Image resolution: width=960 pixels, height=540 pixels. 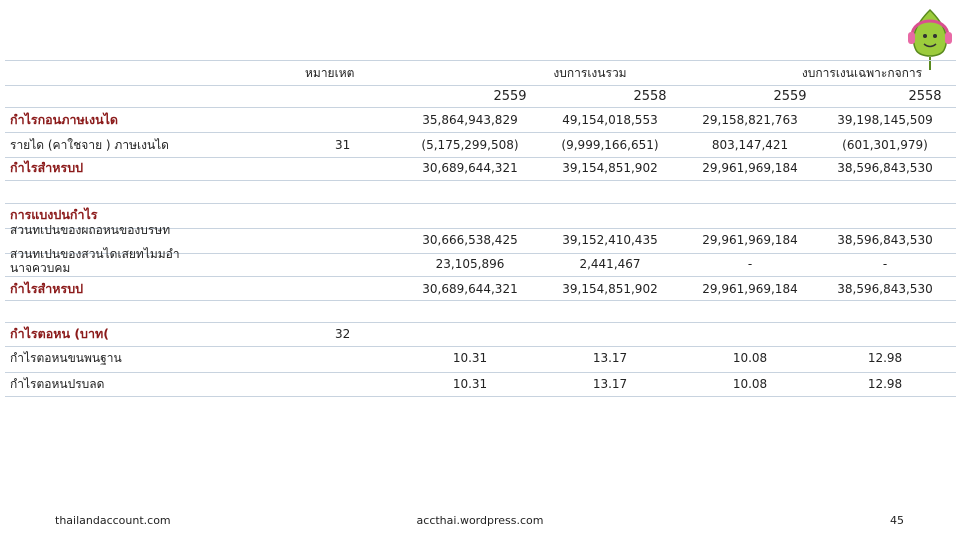 What do you see at coordinates (343, 334) in the screenshot?
I see `note-ref: 32` at bounding box center [343, 334].